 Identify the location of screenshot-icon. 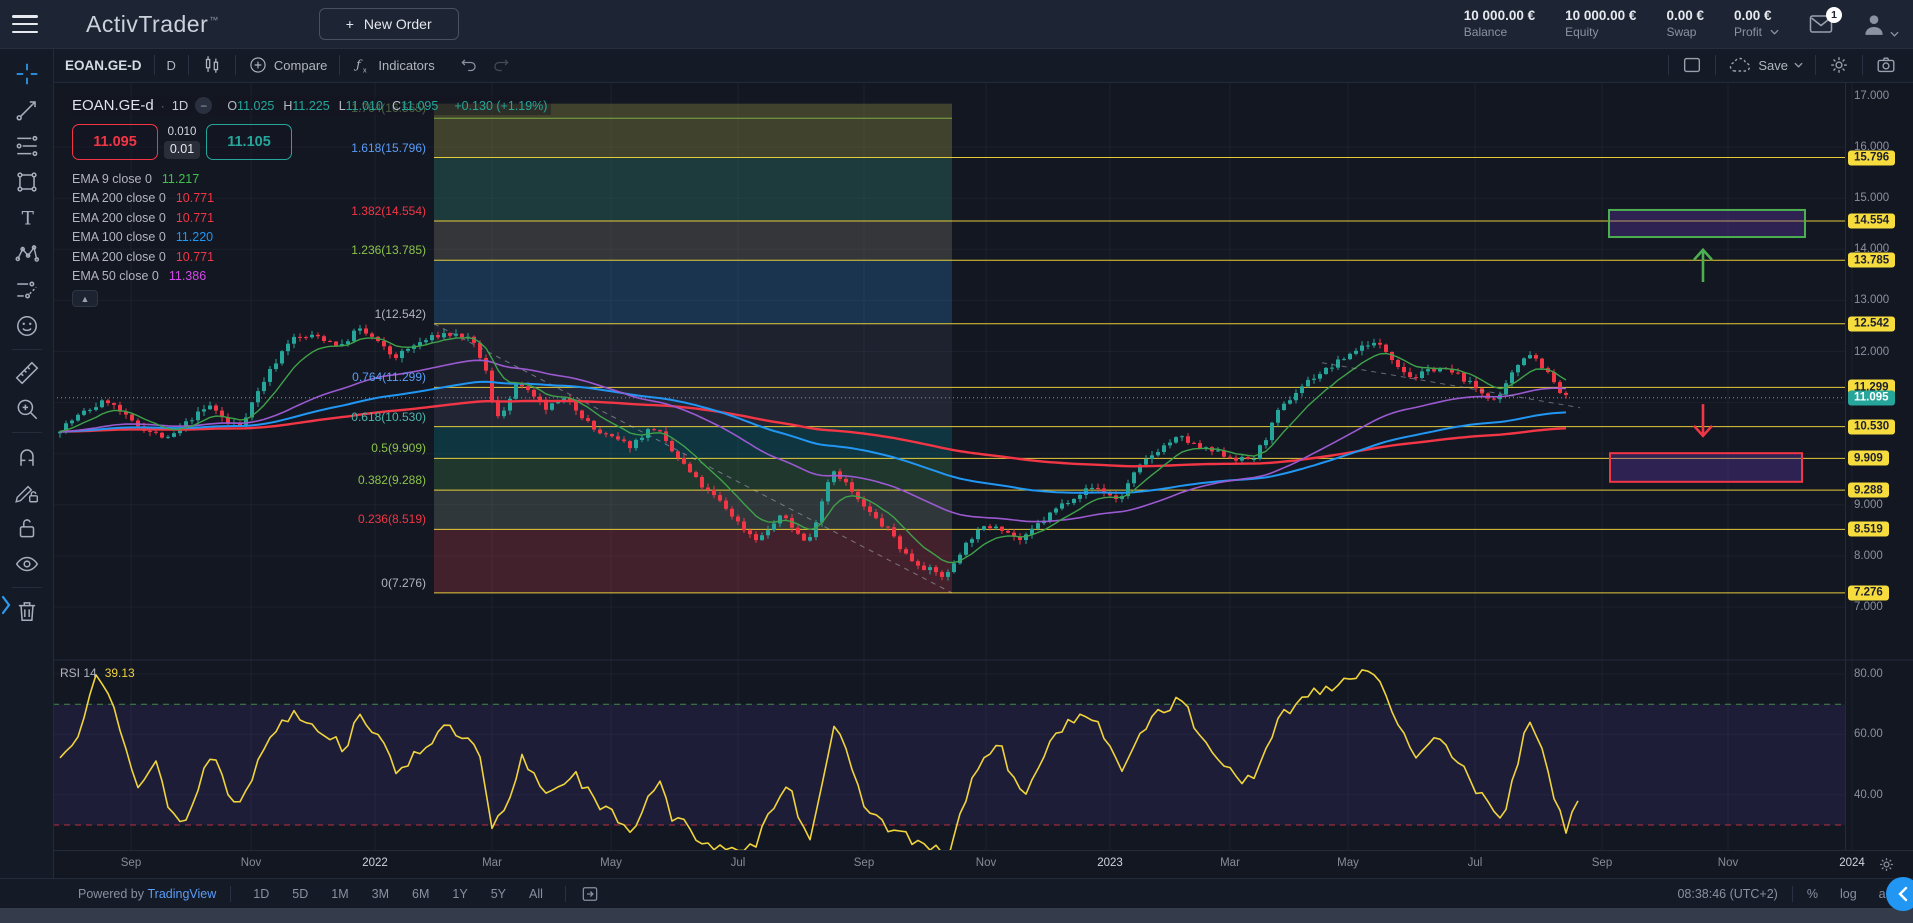
(1886, 65).